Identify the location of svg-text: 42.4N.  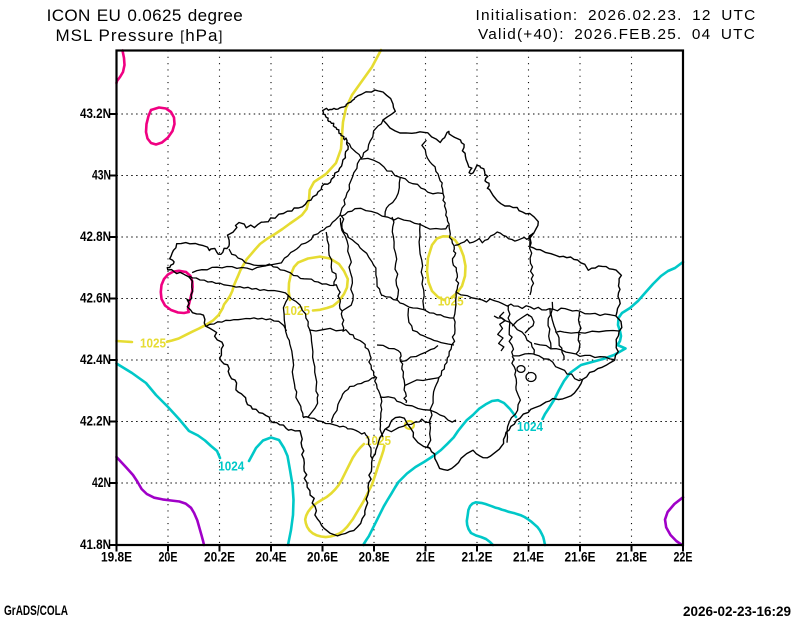
(95, 359).